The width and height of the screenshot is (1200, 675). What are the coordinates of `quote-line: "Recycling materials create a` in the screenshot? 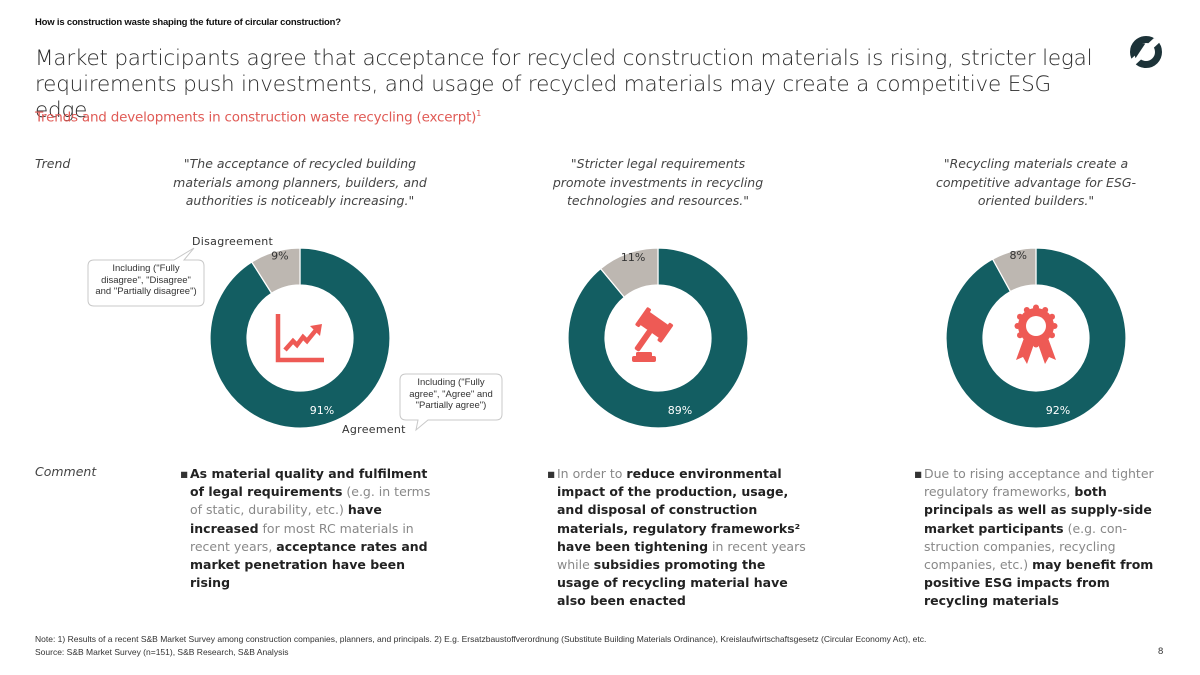 It's located at (1036, 163).